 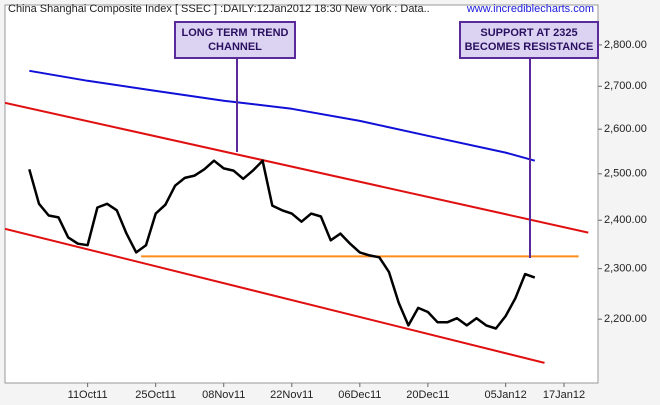 What do you see at coordinates (529, 139) in the screenshot?
I see `annotation: SUPPORT AT 2325 BECOMES RESISTANCE` at bounding box center [529, 139].